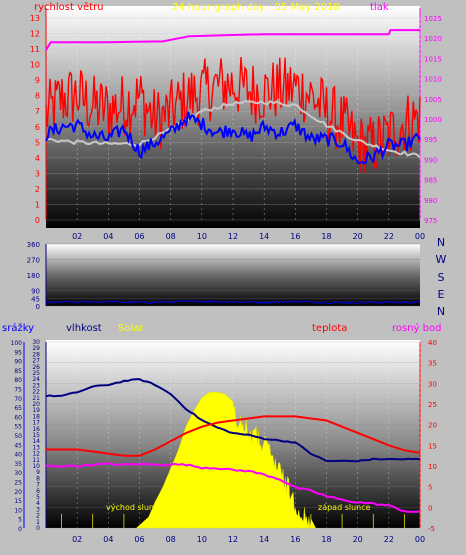 The image size is (466, 555). I want to click on panel3-rain-tick-label: 85, so click(18, 371).